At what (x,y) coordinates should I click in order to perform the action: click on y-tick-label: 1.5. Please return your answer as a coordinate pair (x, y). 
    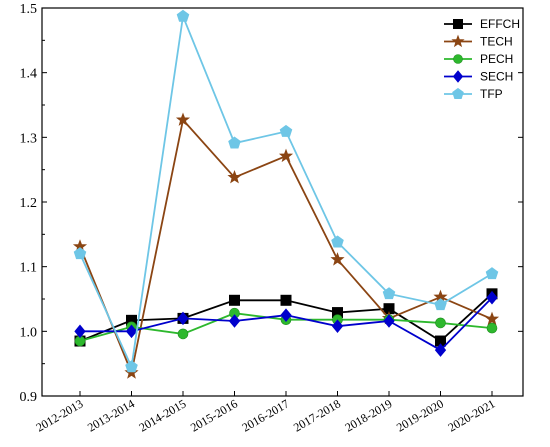
    Looking at the image, I should click on (29, 9).